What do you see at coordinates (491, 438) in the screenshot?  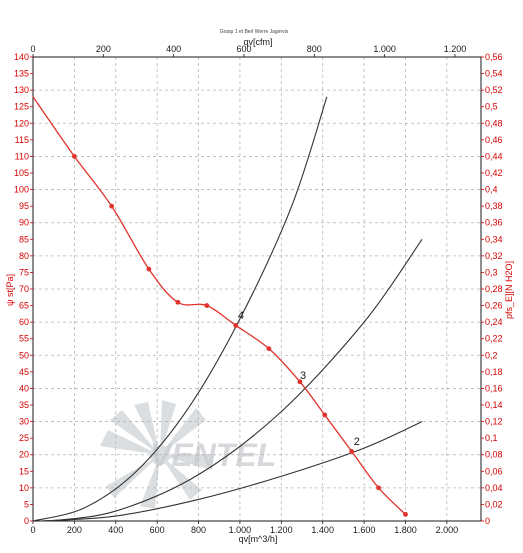 I see `right-tick-label: 0,1` at bounding box center [491, 438].